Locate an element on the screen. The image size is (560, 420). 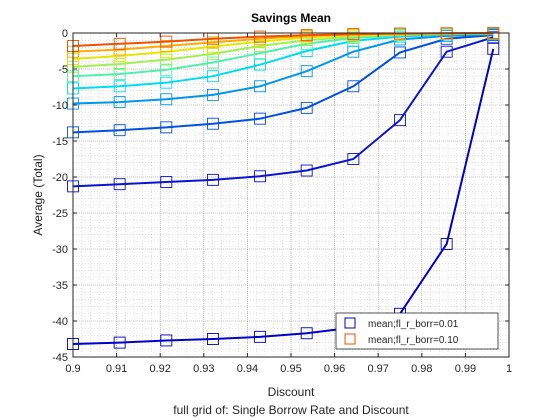
y-tick-label: 0 is located at coordinates (65, 34).